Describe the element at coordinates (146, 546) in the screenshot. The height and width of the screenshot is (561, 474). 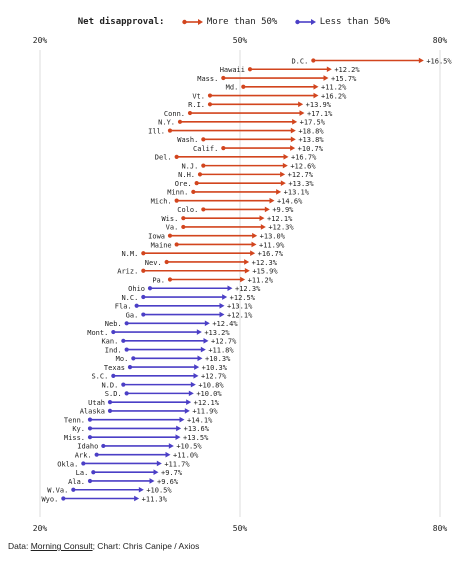
I see `footer-suffix: ; Chart: Chris Canipe / Axios` at that location.